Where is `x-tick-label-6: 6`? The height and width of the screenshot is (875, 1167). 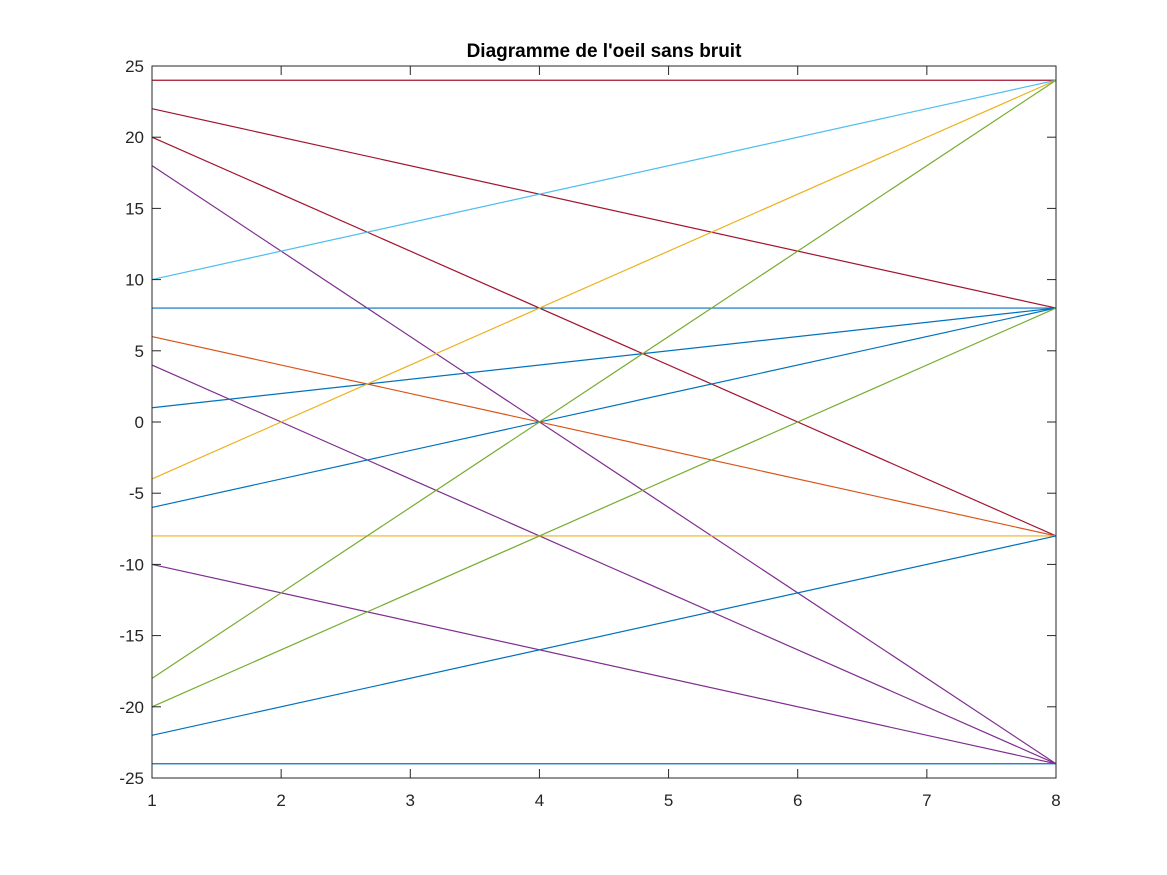 x-tick-label-6: 6 is located at coordinates (797, 800).